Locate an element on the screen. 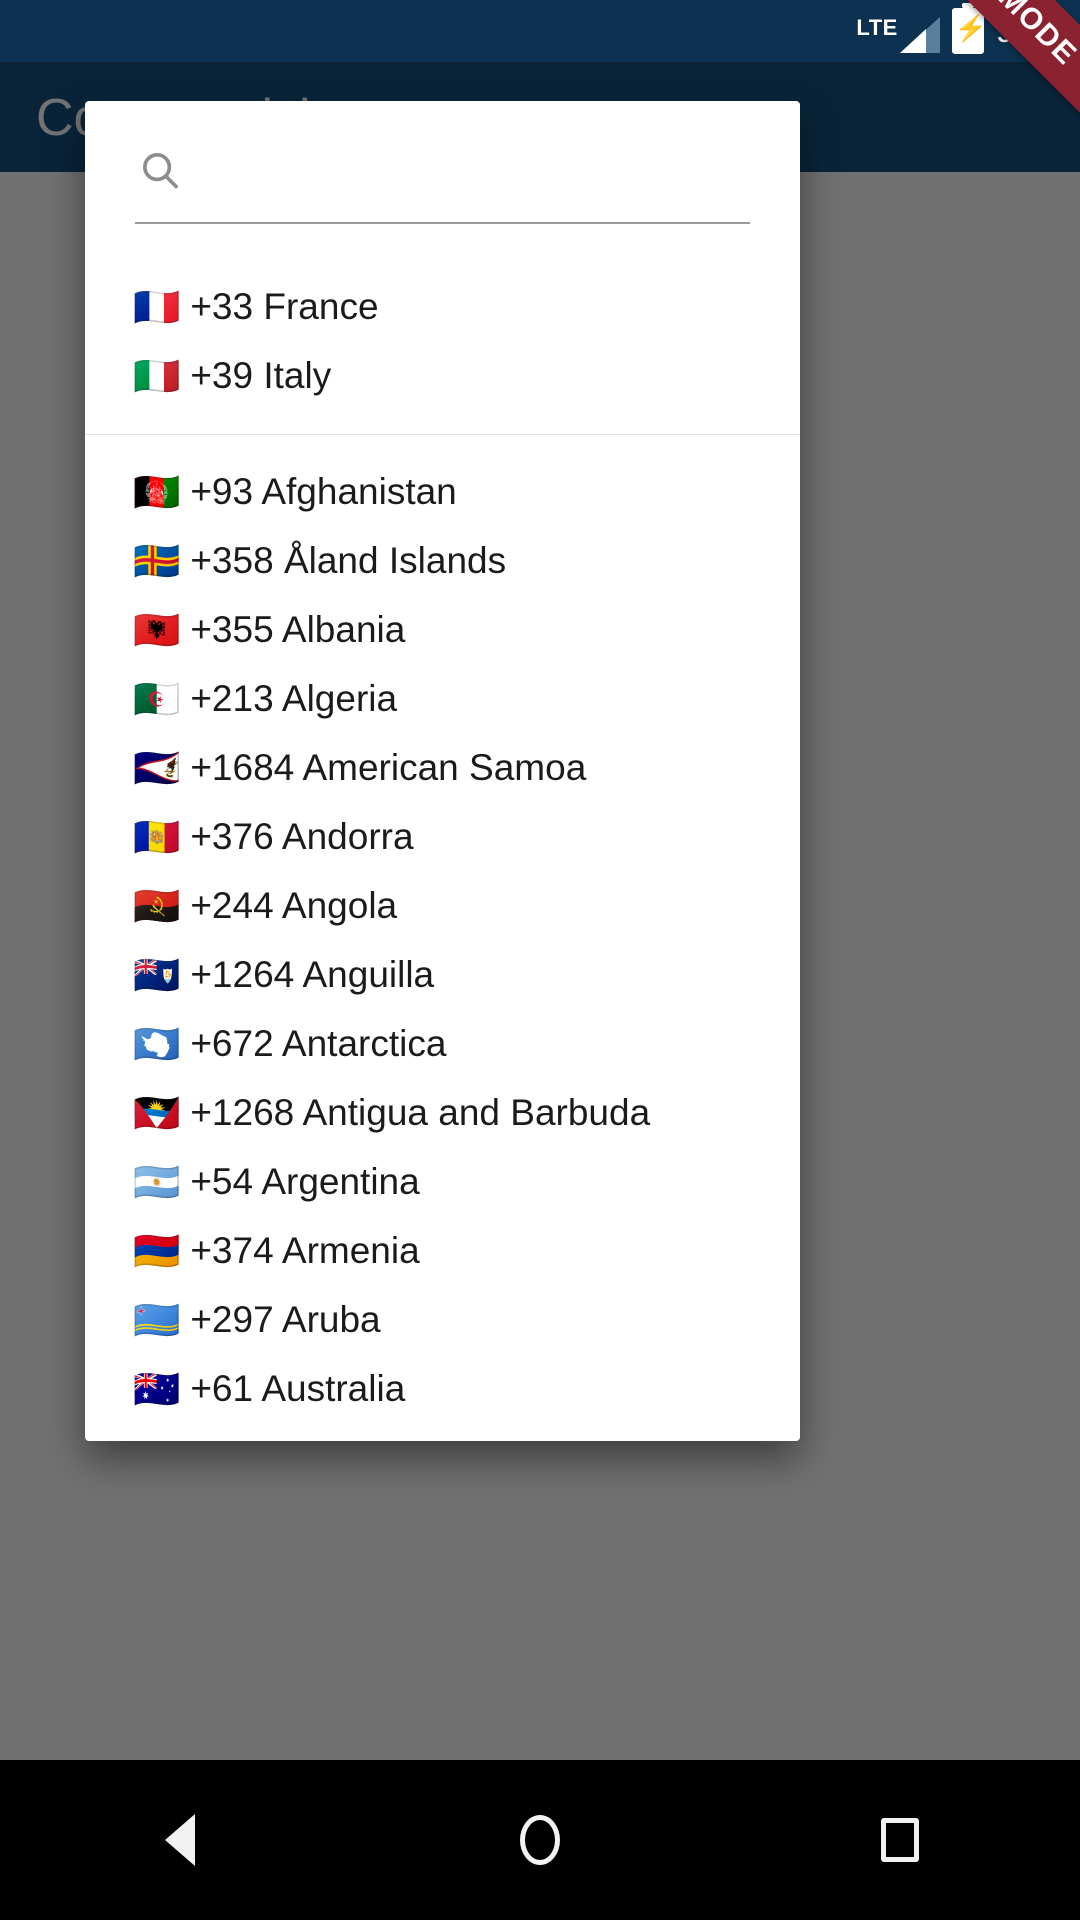 The width and height of the screenshot is (1080, 1920). country-label: +374 Armenia is located at coordinates (305, 1250).